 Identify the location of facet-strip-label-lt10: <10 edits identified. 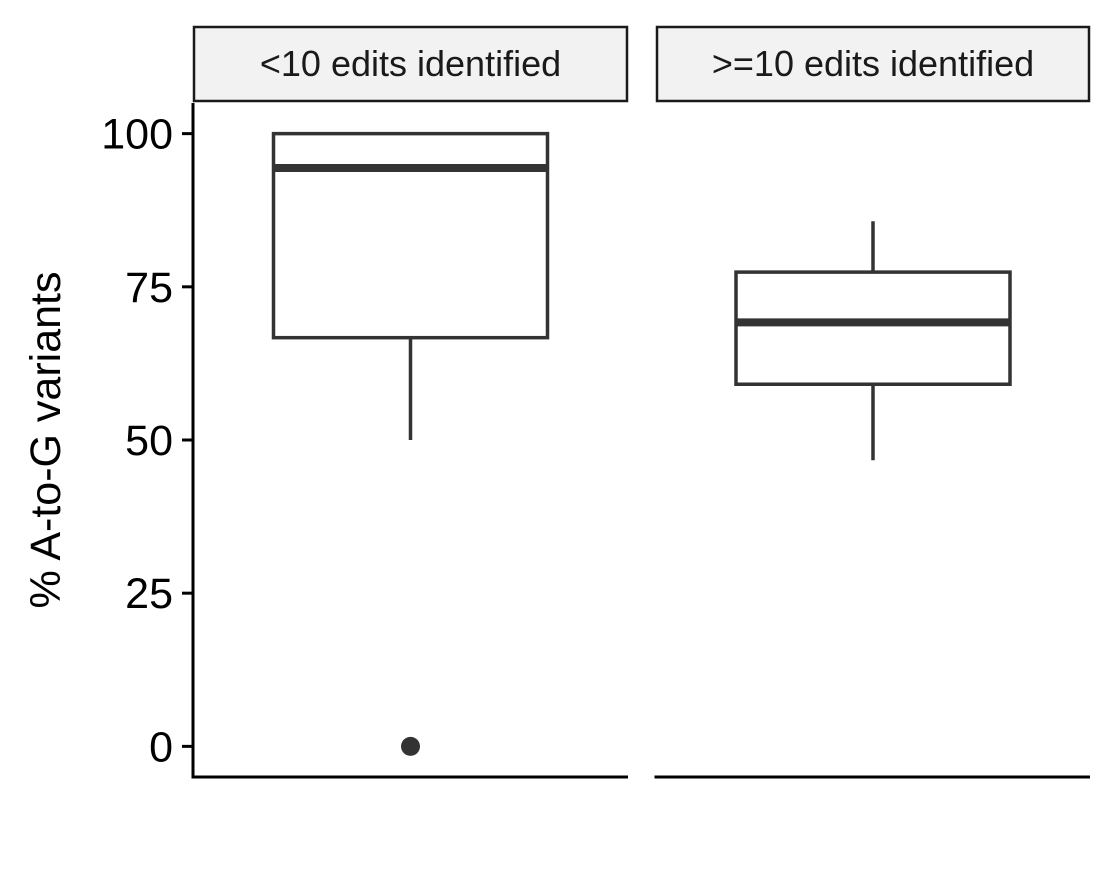
(410, 63).